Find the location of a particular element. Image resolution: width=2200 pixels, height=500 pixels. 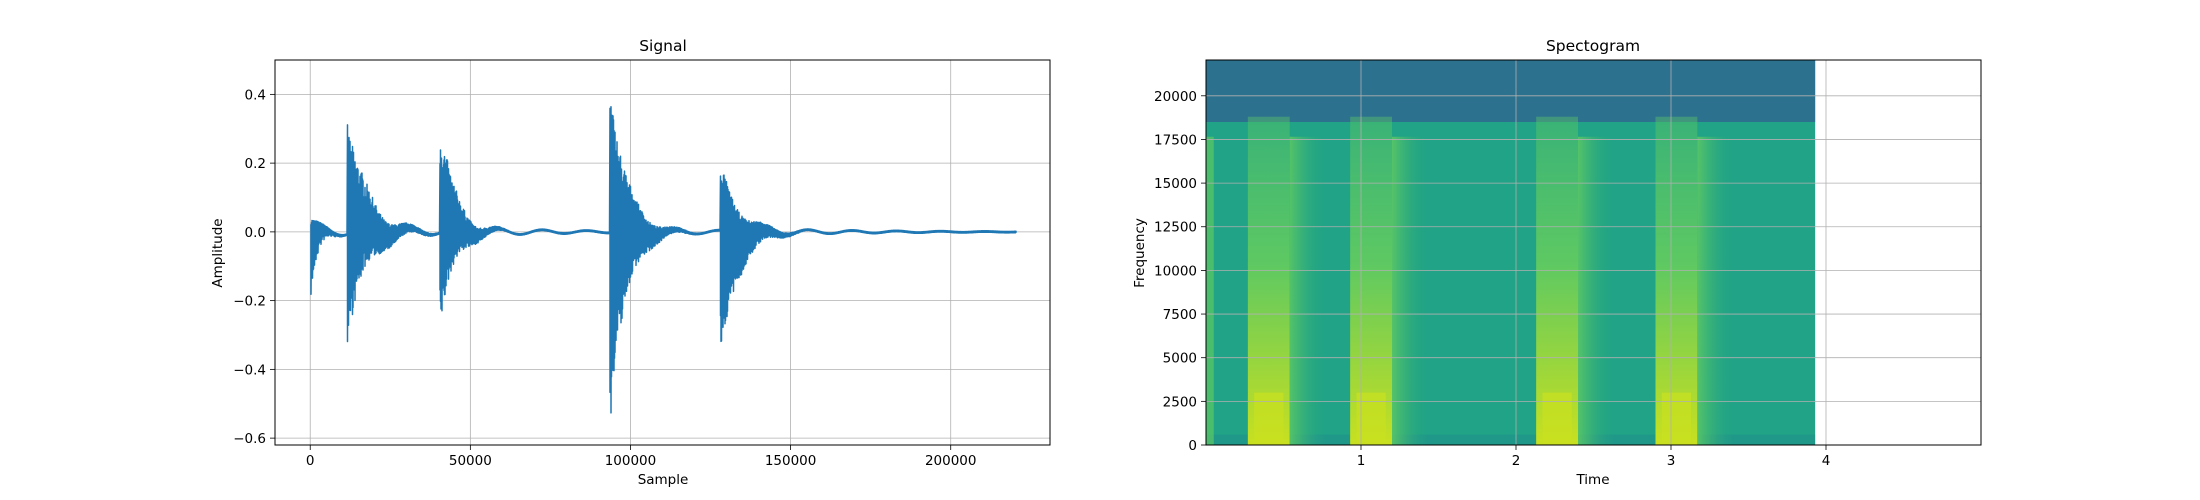

signal-x-tick-label: 0 is located at coordinates (310, 461).